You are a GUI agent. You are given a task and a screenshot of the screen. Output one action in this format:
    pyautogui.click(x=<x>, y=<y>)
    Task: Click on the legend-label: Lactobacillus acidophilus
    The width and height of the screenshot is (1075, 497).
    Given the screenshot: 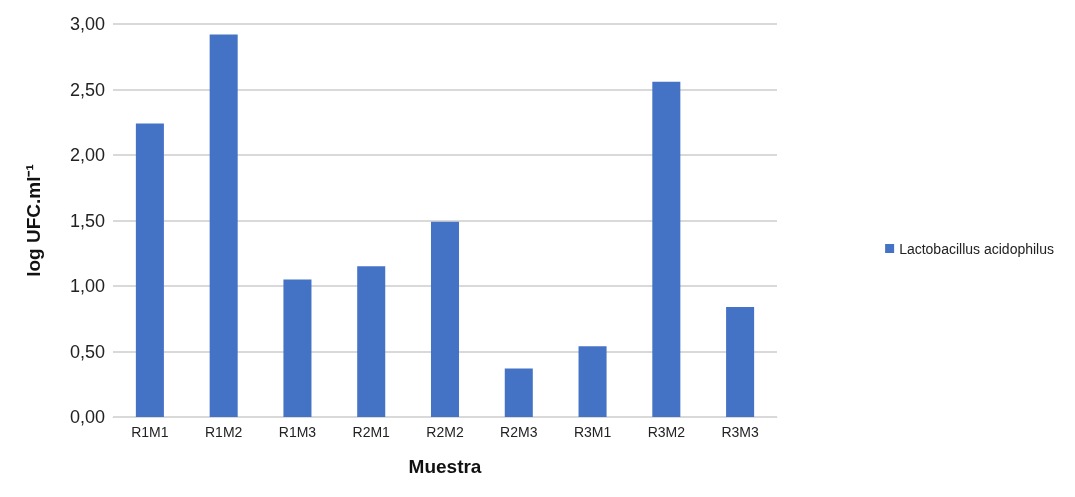 What is the action you would take?
    pyautogui.click(x=976, y=248)
    